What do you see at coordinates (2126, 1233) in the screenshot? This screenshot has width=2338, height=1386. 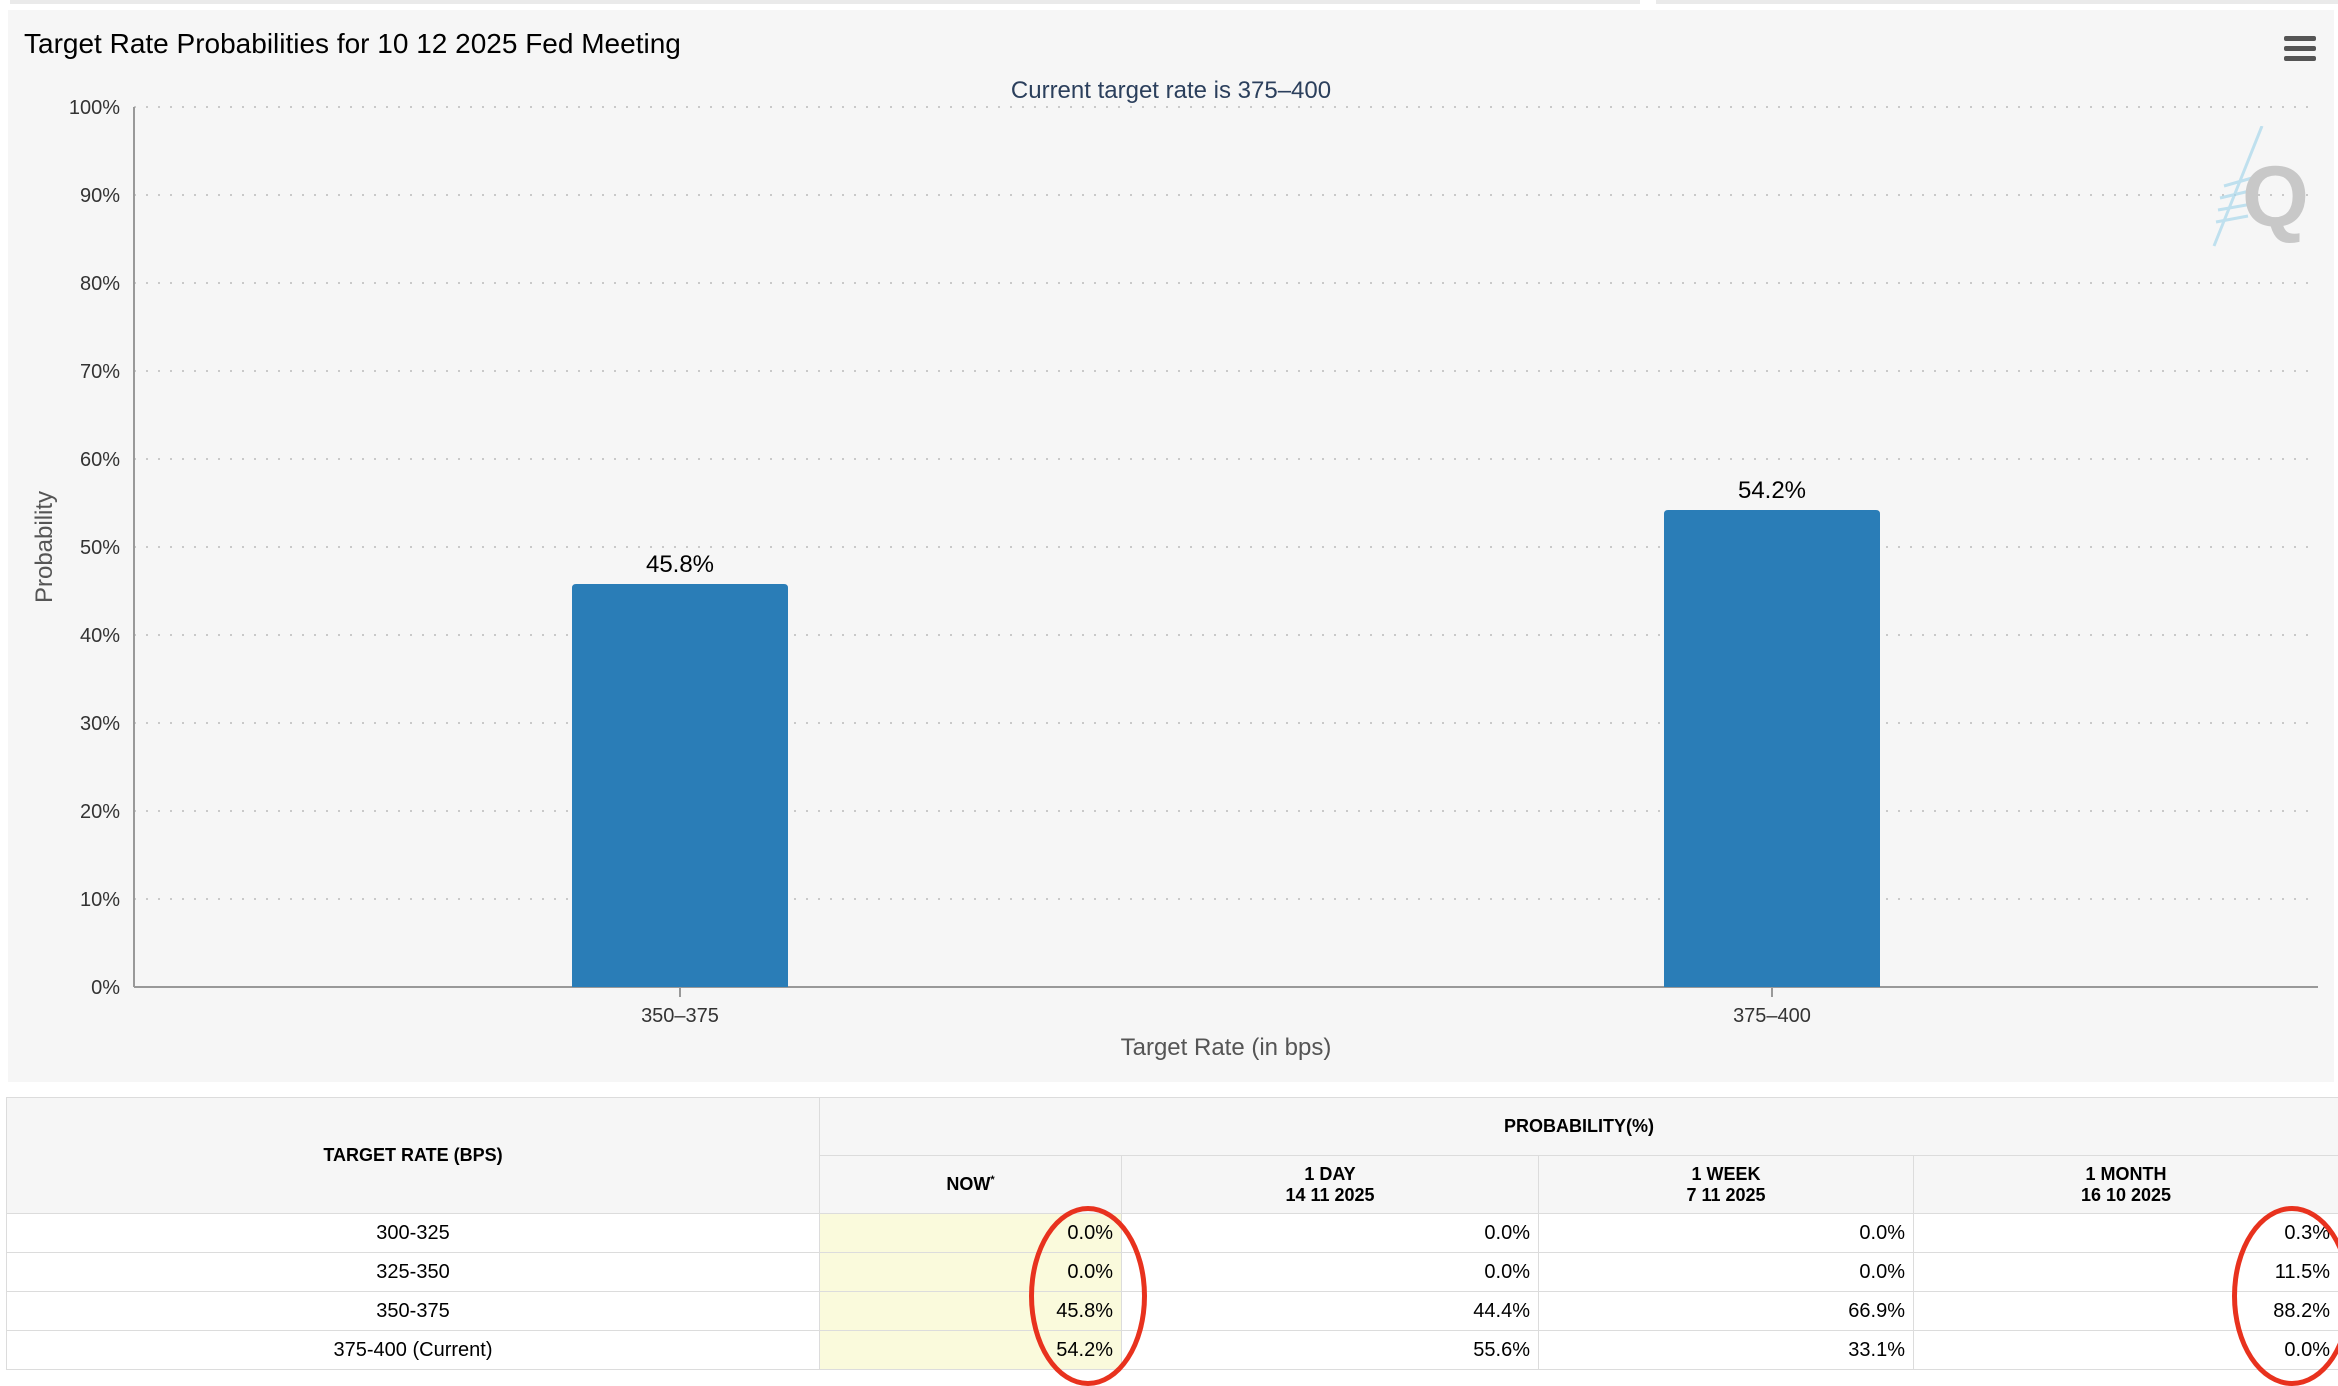 I see `probability-cell: 0.3%` at bounding box center [2126, 1233].